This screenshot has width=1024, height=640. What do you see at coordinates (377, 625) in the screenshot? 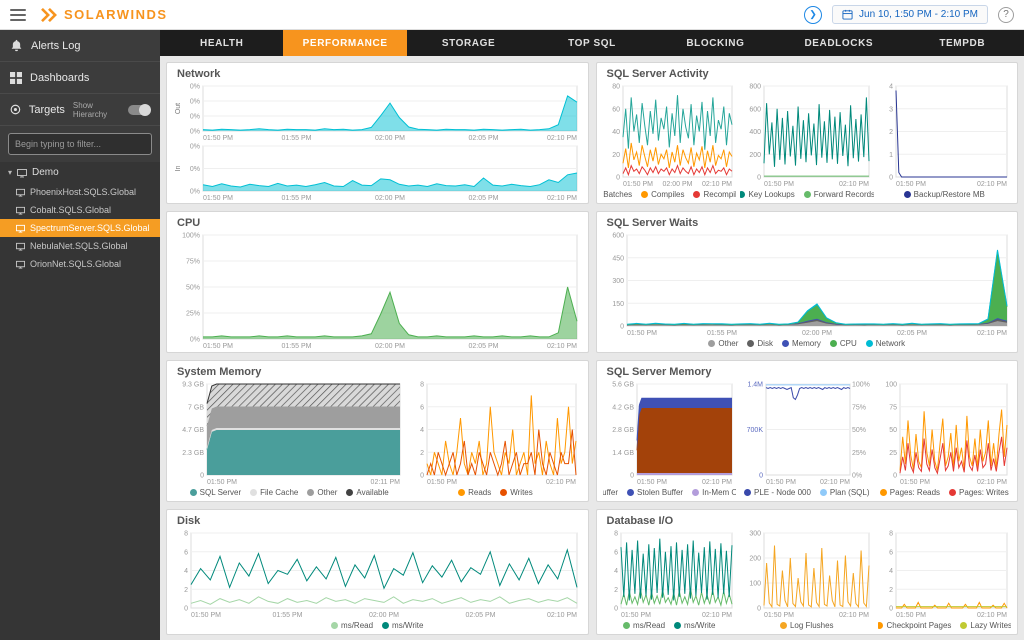
I see `disk-legend: ms/Read ms/Write` at bounding box center [377, 625].